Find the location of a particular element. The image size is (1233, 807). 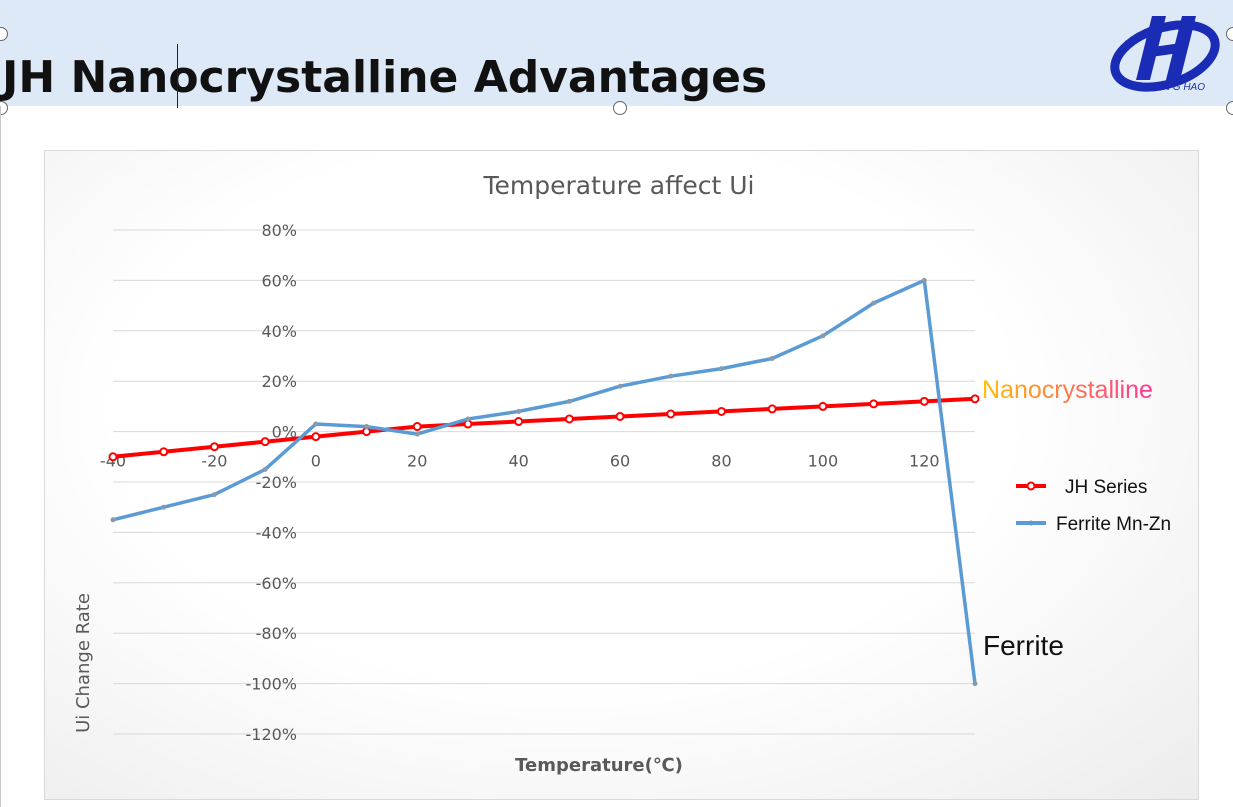

annotation-nanocrystalline: Nanocrystalline is located at coordinates (1067, 390).